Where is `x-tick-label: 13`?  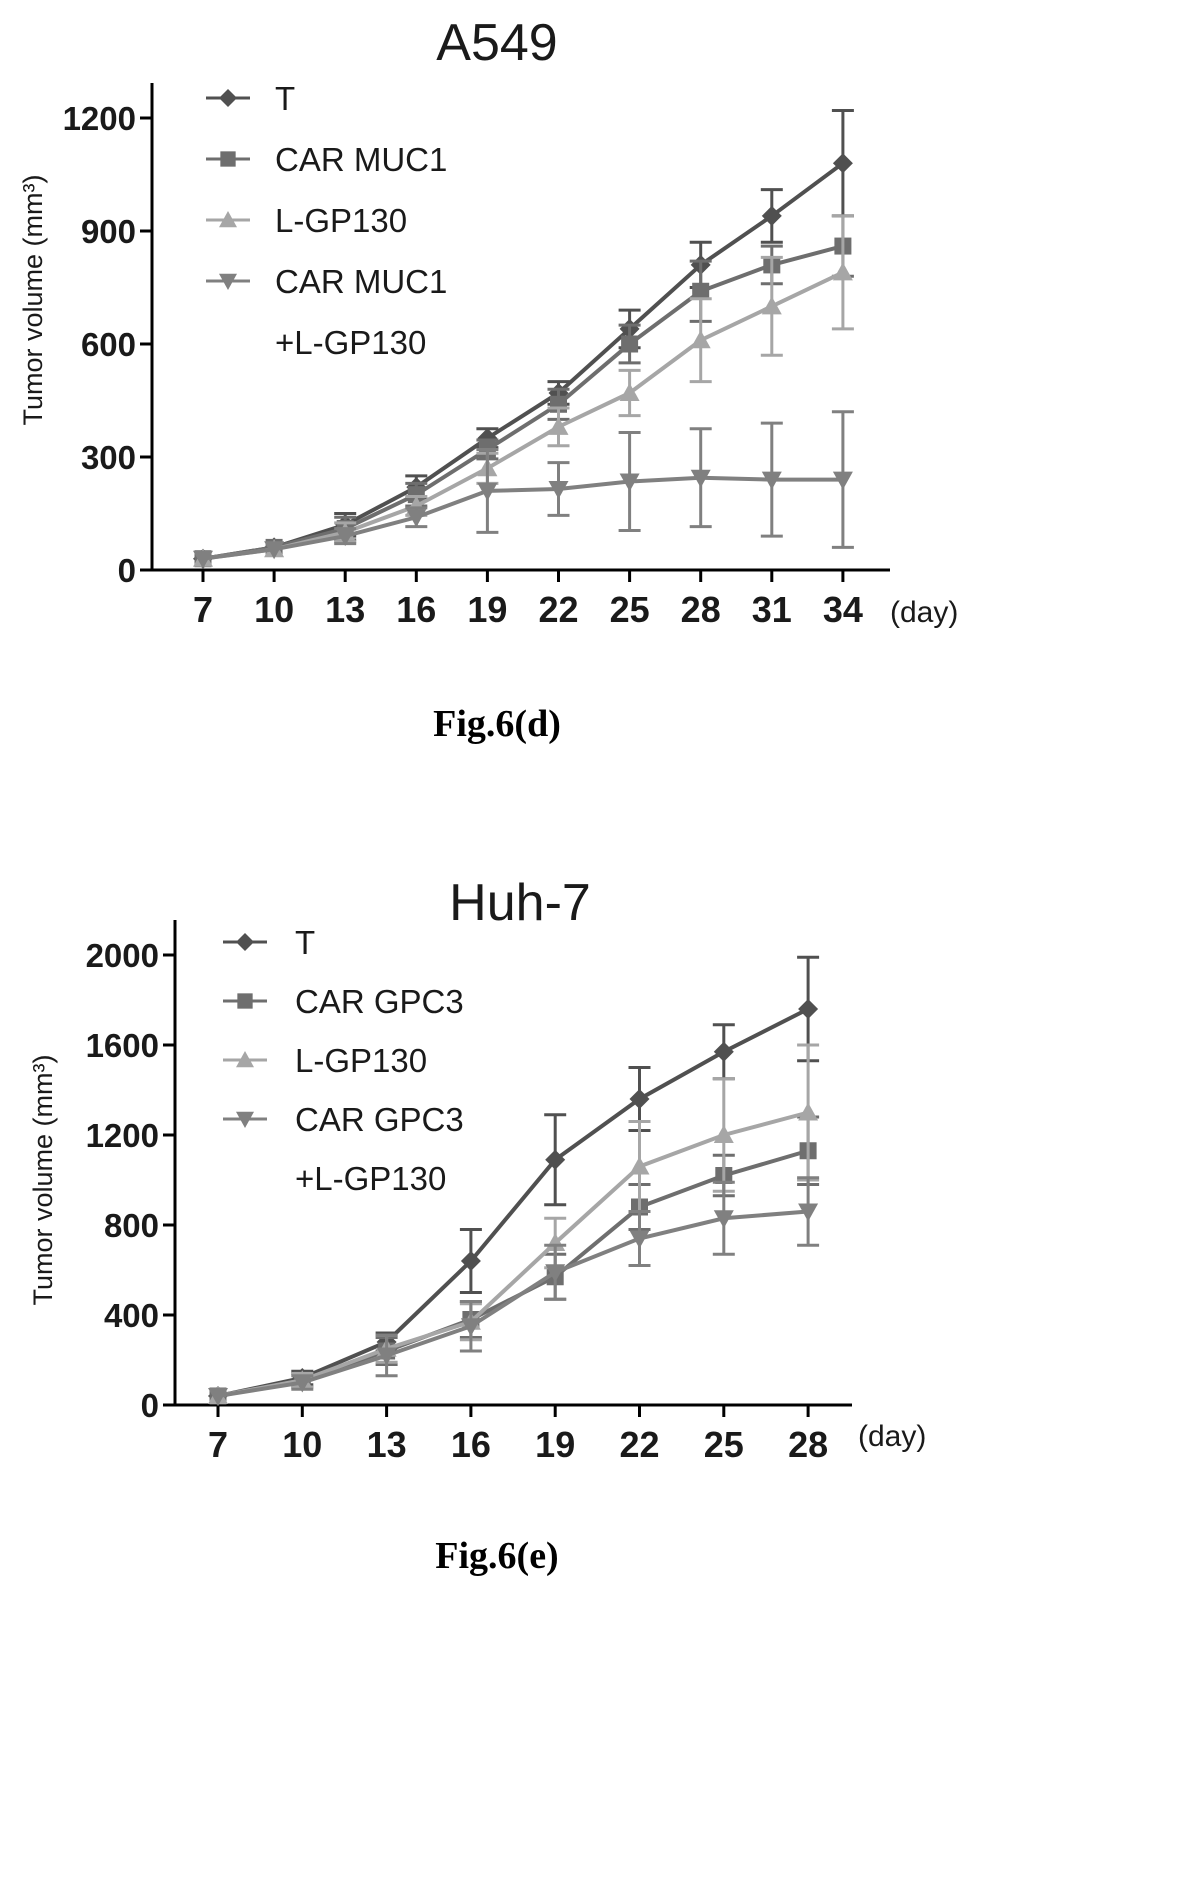 x-tick-label: 13 is located at coordinates (387, 1444).